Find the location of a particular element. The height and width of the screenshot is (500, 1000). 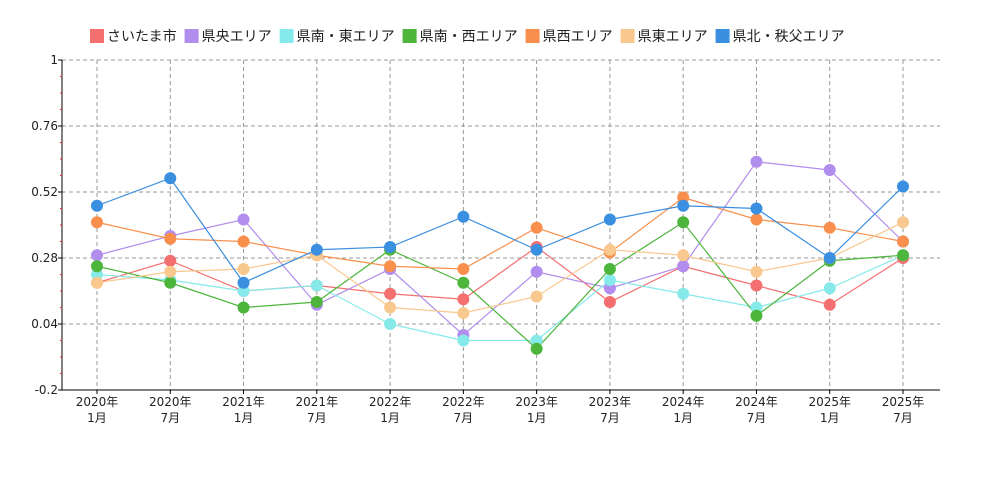

x-tick-year: 2025年 is located at coordinates (829, 402).